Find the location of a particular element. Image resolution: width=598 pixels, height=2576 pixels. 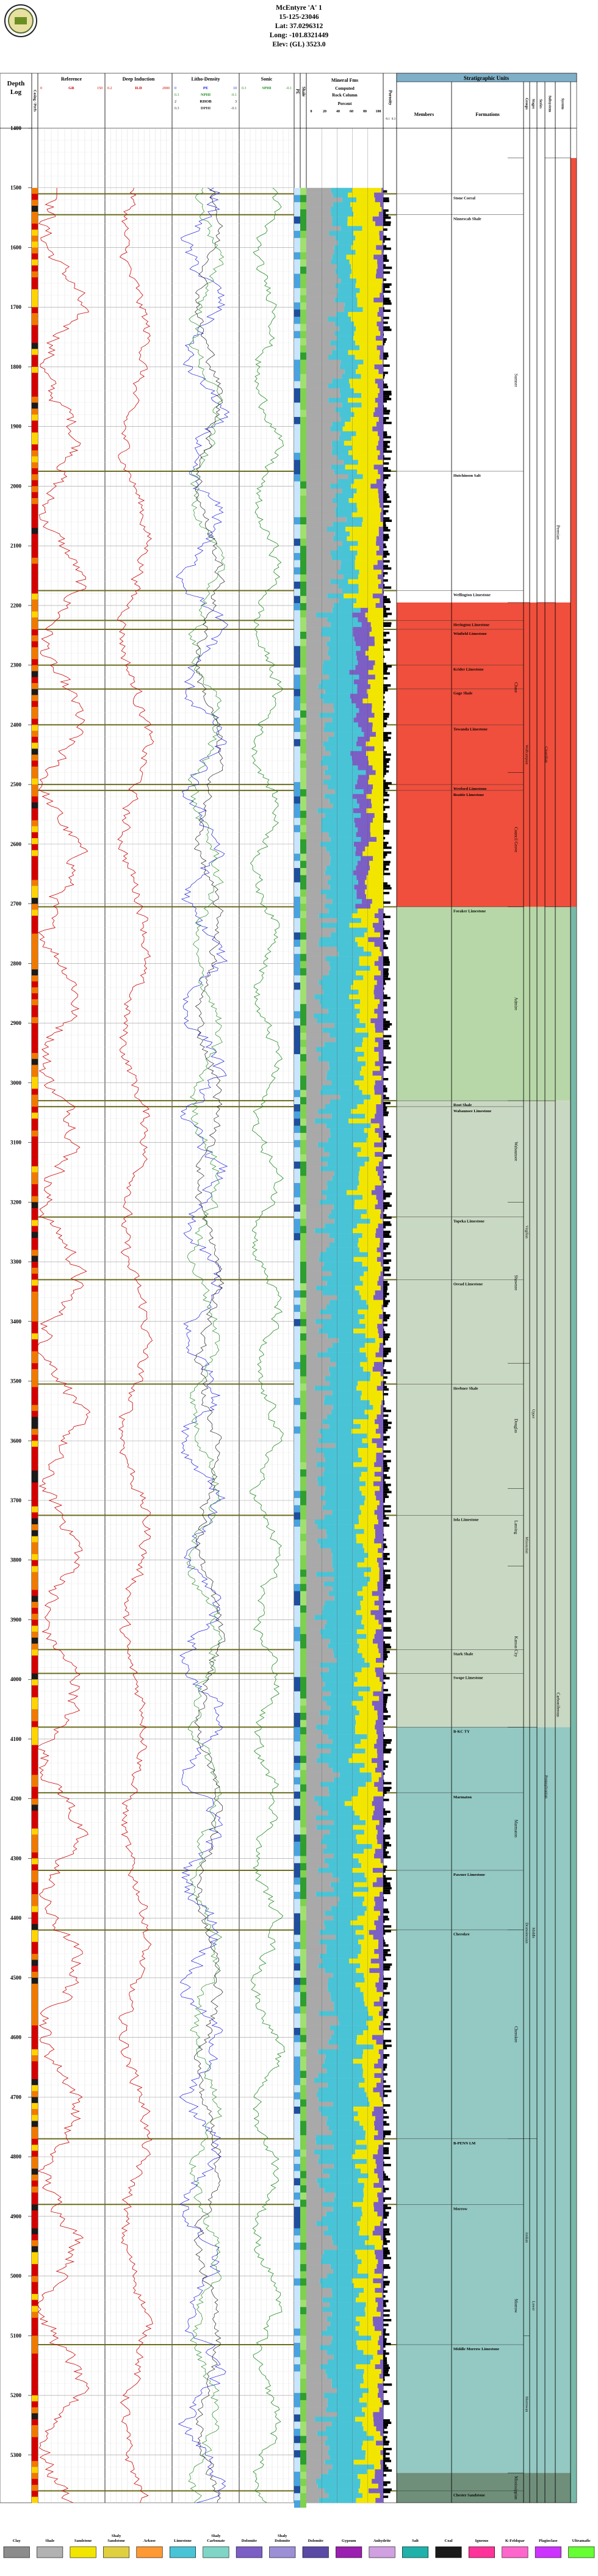

legend-label: Carbonate is located at coordinates (216, 2541).